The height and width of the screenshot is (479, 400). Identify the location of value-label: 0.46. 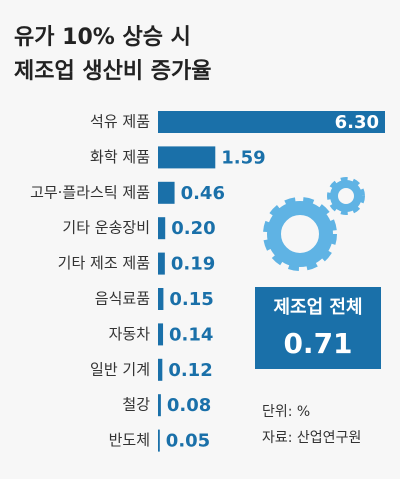
(203, 193).